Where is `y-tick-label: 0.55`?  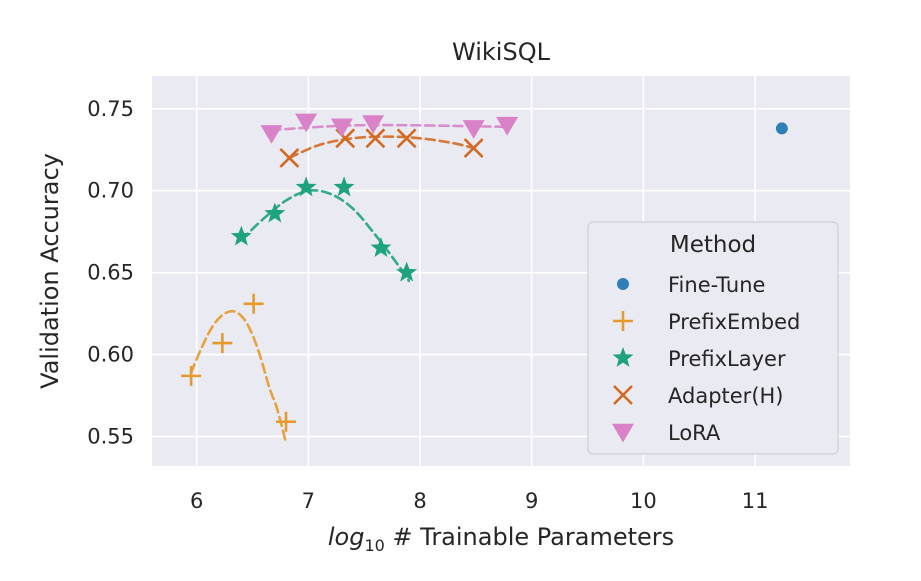 y-tick-label: 0.55 is located at coordinates (110, 437).